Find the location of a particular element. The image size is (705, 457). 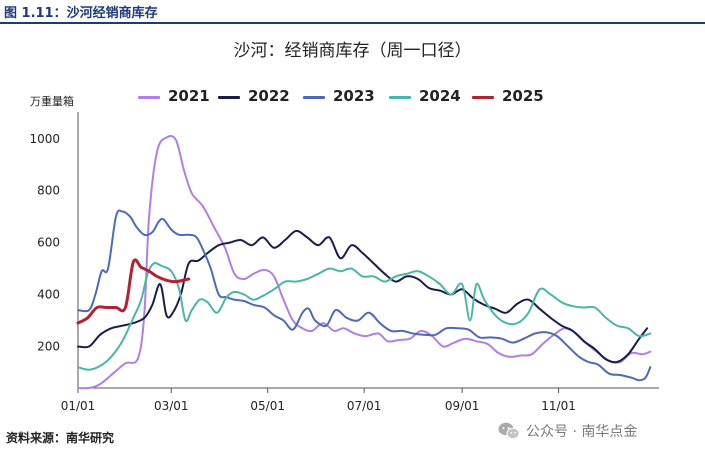

y-tick-label: 200 is located at coordinates (48, 346).